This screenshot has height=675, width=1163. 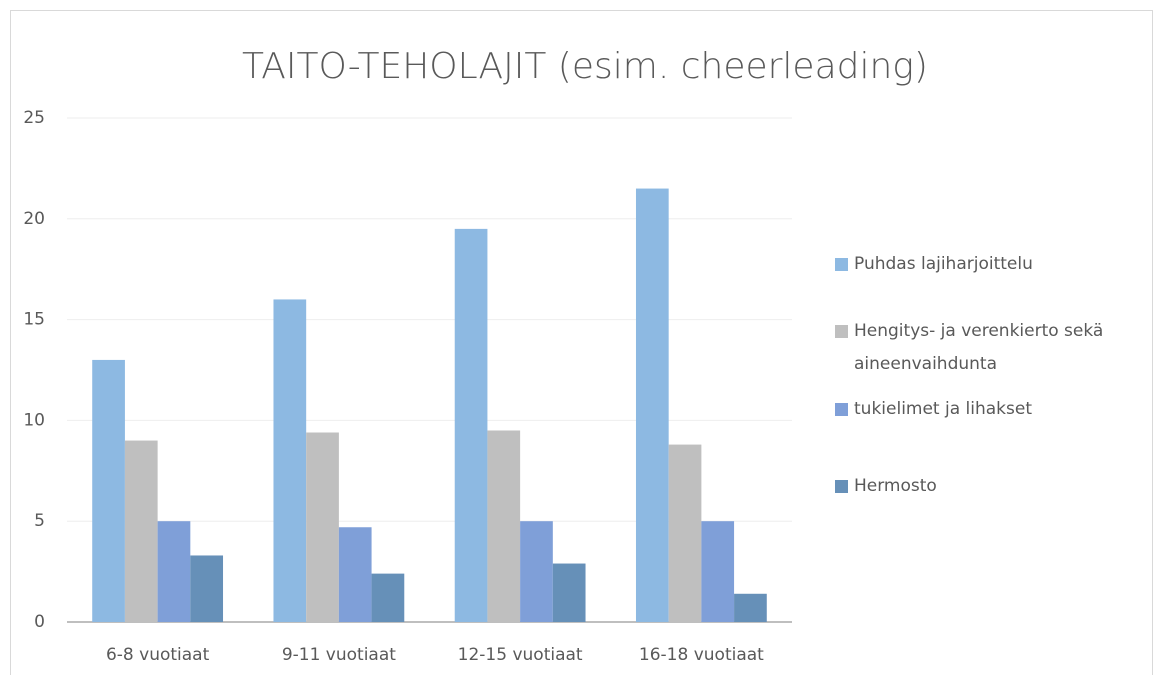 I want to click on chart-title: TAITO-TEHOLAJIT (esim. cheerleading), so click(x=585, y=66).